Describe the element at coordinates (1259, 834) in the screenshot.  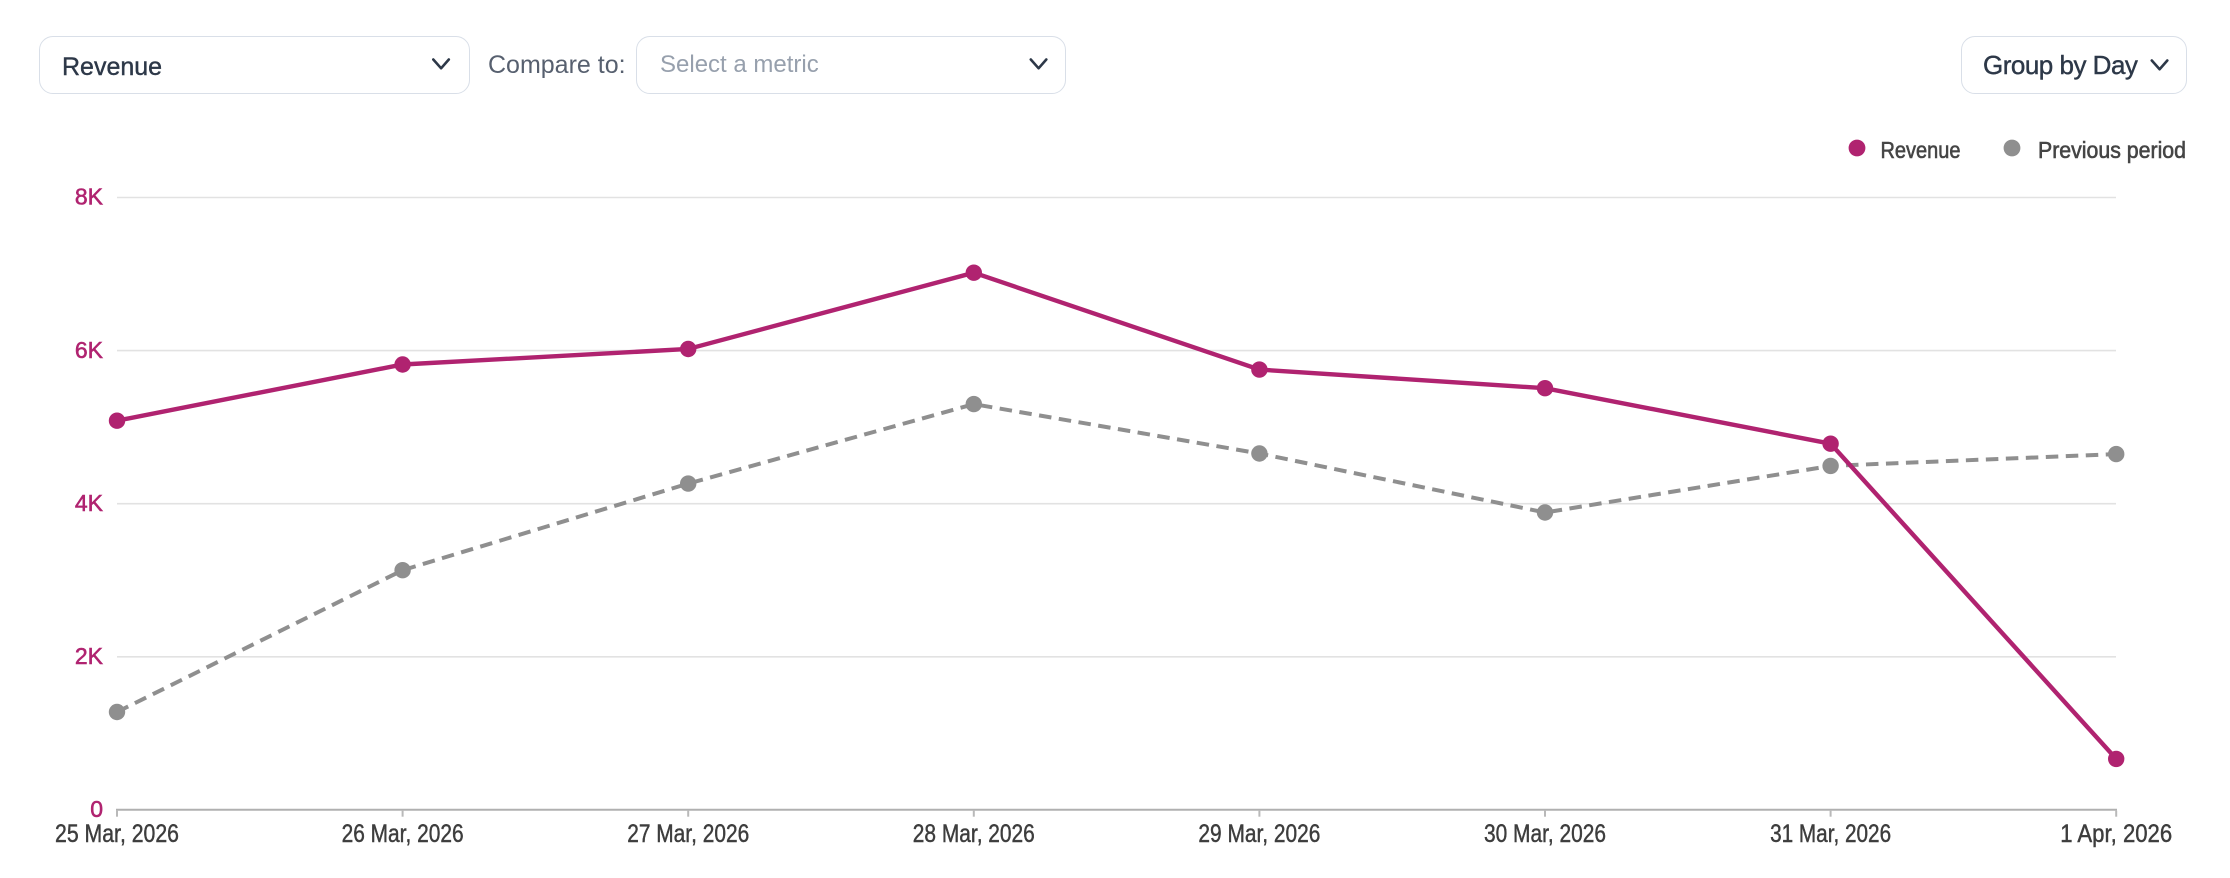
I see `svg-text: 29 Mar, 2026` at that location.